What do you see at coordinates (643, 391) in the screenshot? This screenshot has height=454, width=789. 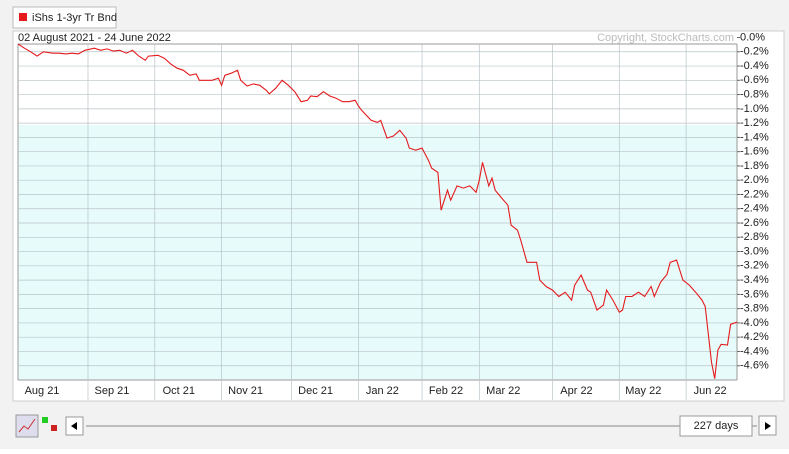 I see `x-tick-label: May 22` at bounding box center [643, 391].